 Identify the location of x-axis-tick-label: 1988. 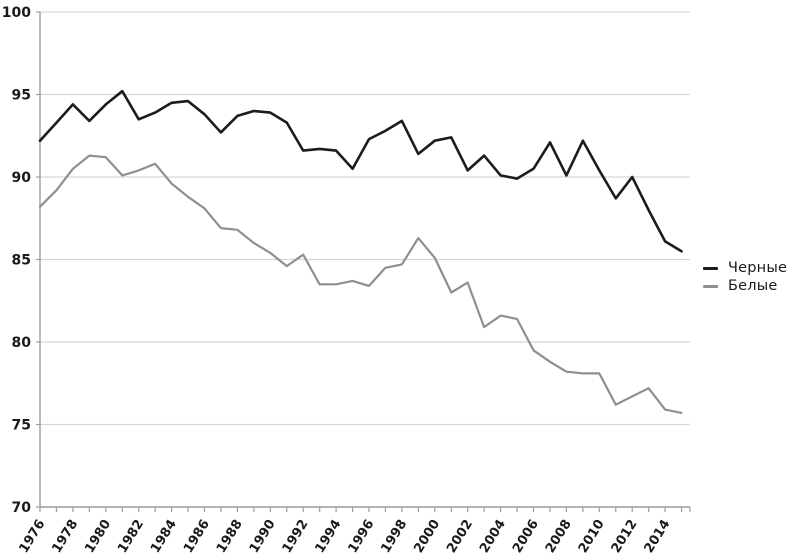
(230, 536).